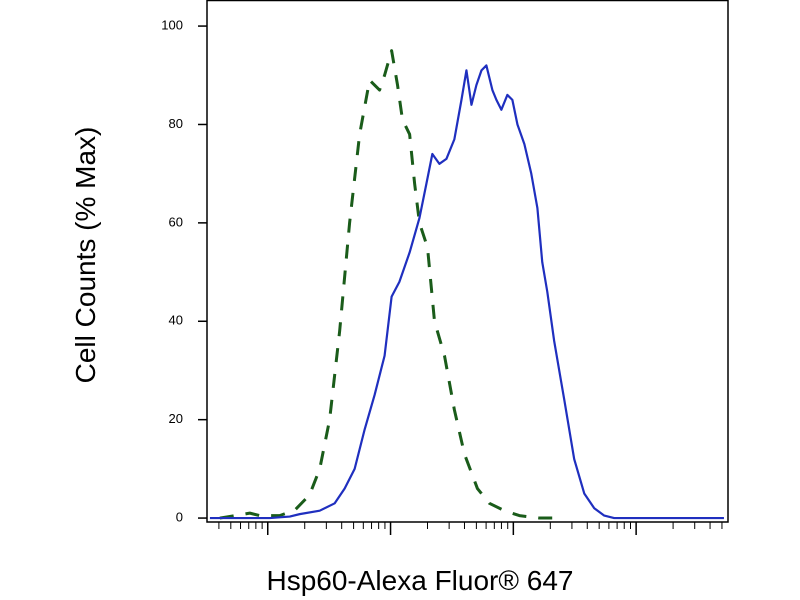 The width and height of the screenshot is (800, 600). Describe the element at coordinates (176, 123) in the screenshot. I see `y-tick-label: 80` at that location.